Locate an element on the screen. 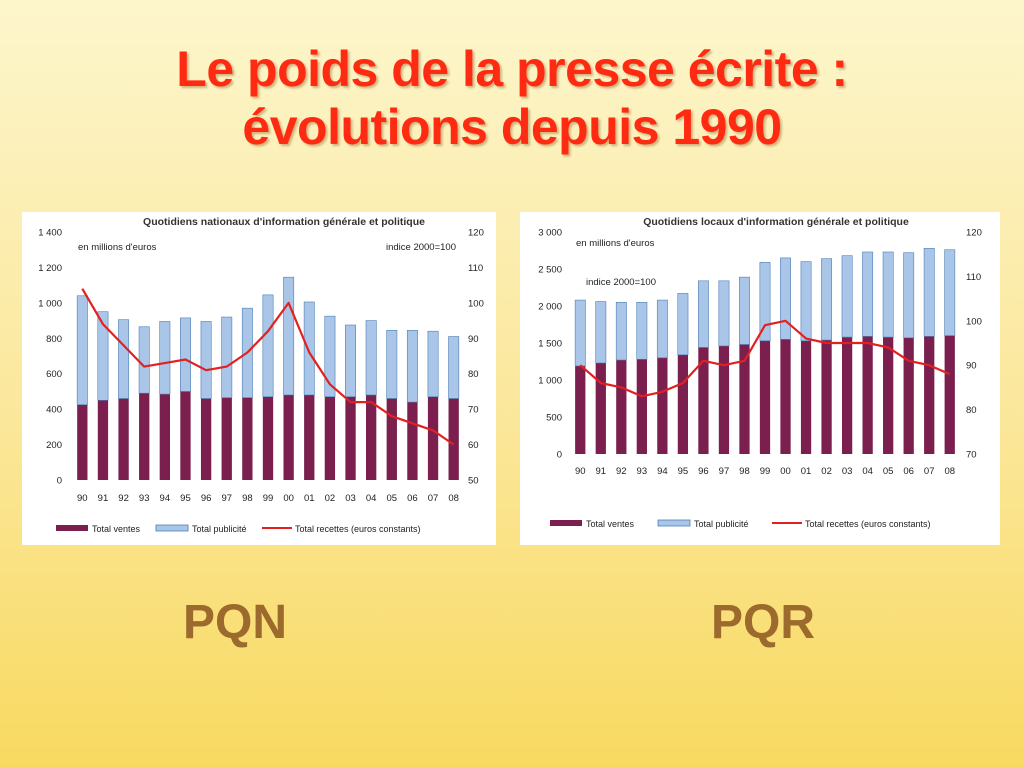 The image size is (1024, 768). pqr-legend-label-publicite: Total publicité is located at coordinates (721, 524).